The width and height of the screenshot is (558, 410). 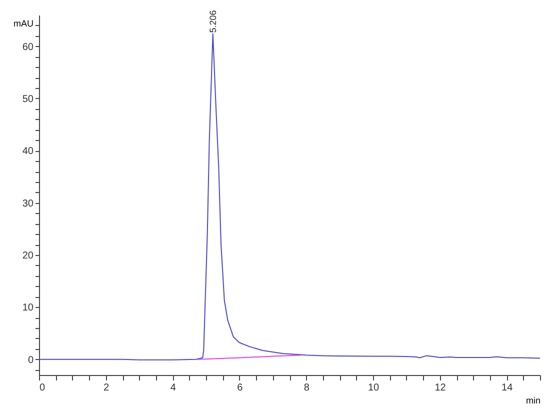 What do you see at coordinates (374, 388) in the screenshot?
I see `x-tick-label: 10` at bounding box center [374, 388].